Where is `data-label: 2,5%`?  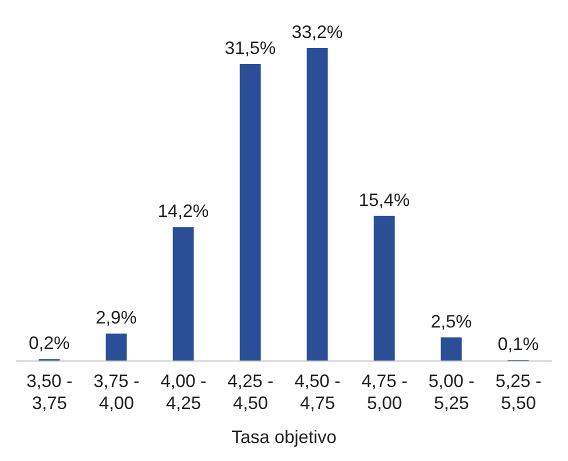
data-label: 2,5% is located at coordinates (451, 321).